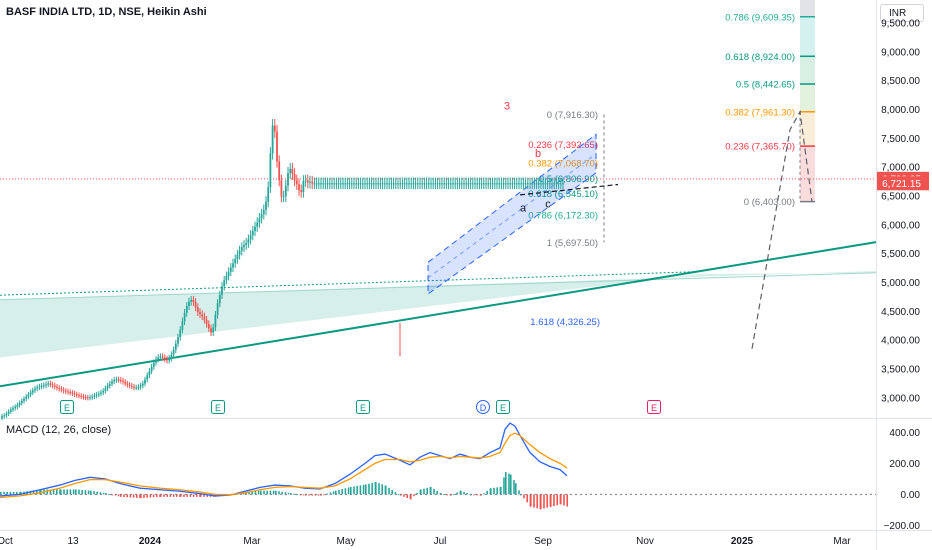  Describe the element at coordinates (565, 322) in the screenshot. I see `fib-left-label: 1.618 (4,326.25)` at that location.